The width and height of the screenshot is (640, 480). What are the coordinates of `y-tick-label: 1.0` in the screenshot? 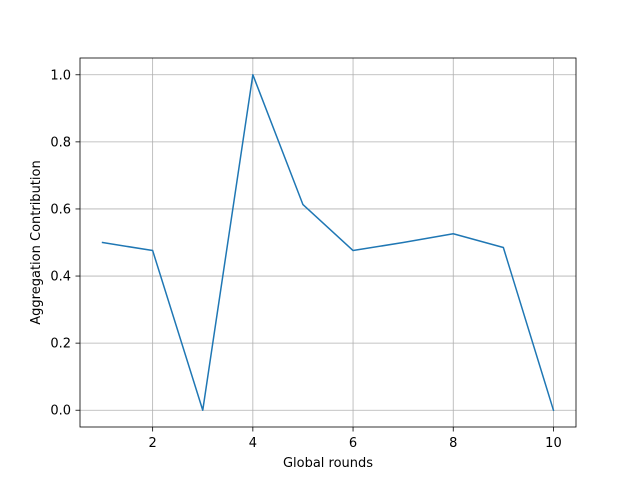 It's located at (60, 75).